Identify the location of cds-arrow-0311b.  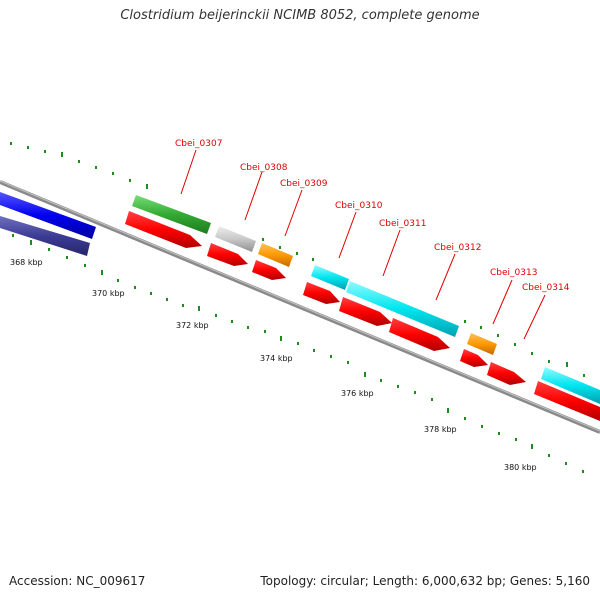
(419, 334).